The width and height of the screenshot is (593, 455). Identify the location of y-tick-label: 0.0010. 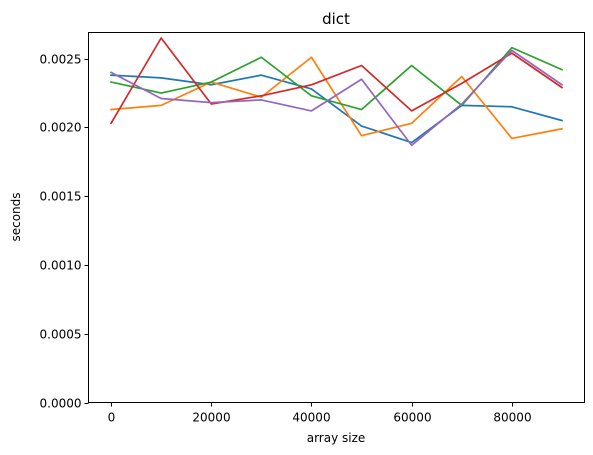
(61, 266).